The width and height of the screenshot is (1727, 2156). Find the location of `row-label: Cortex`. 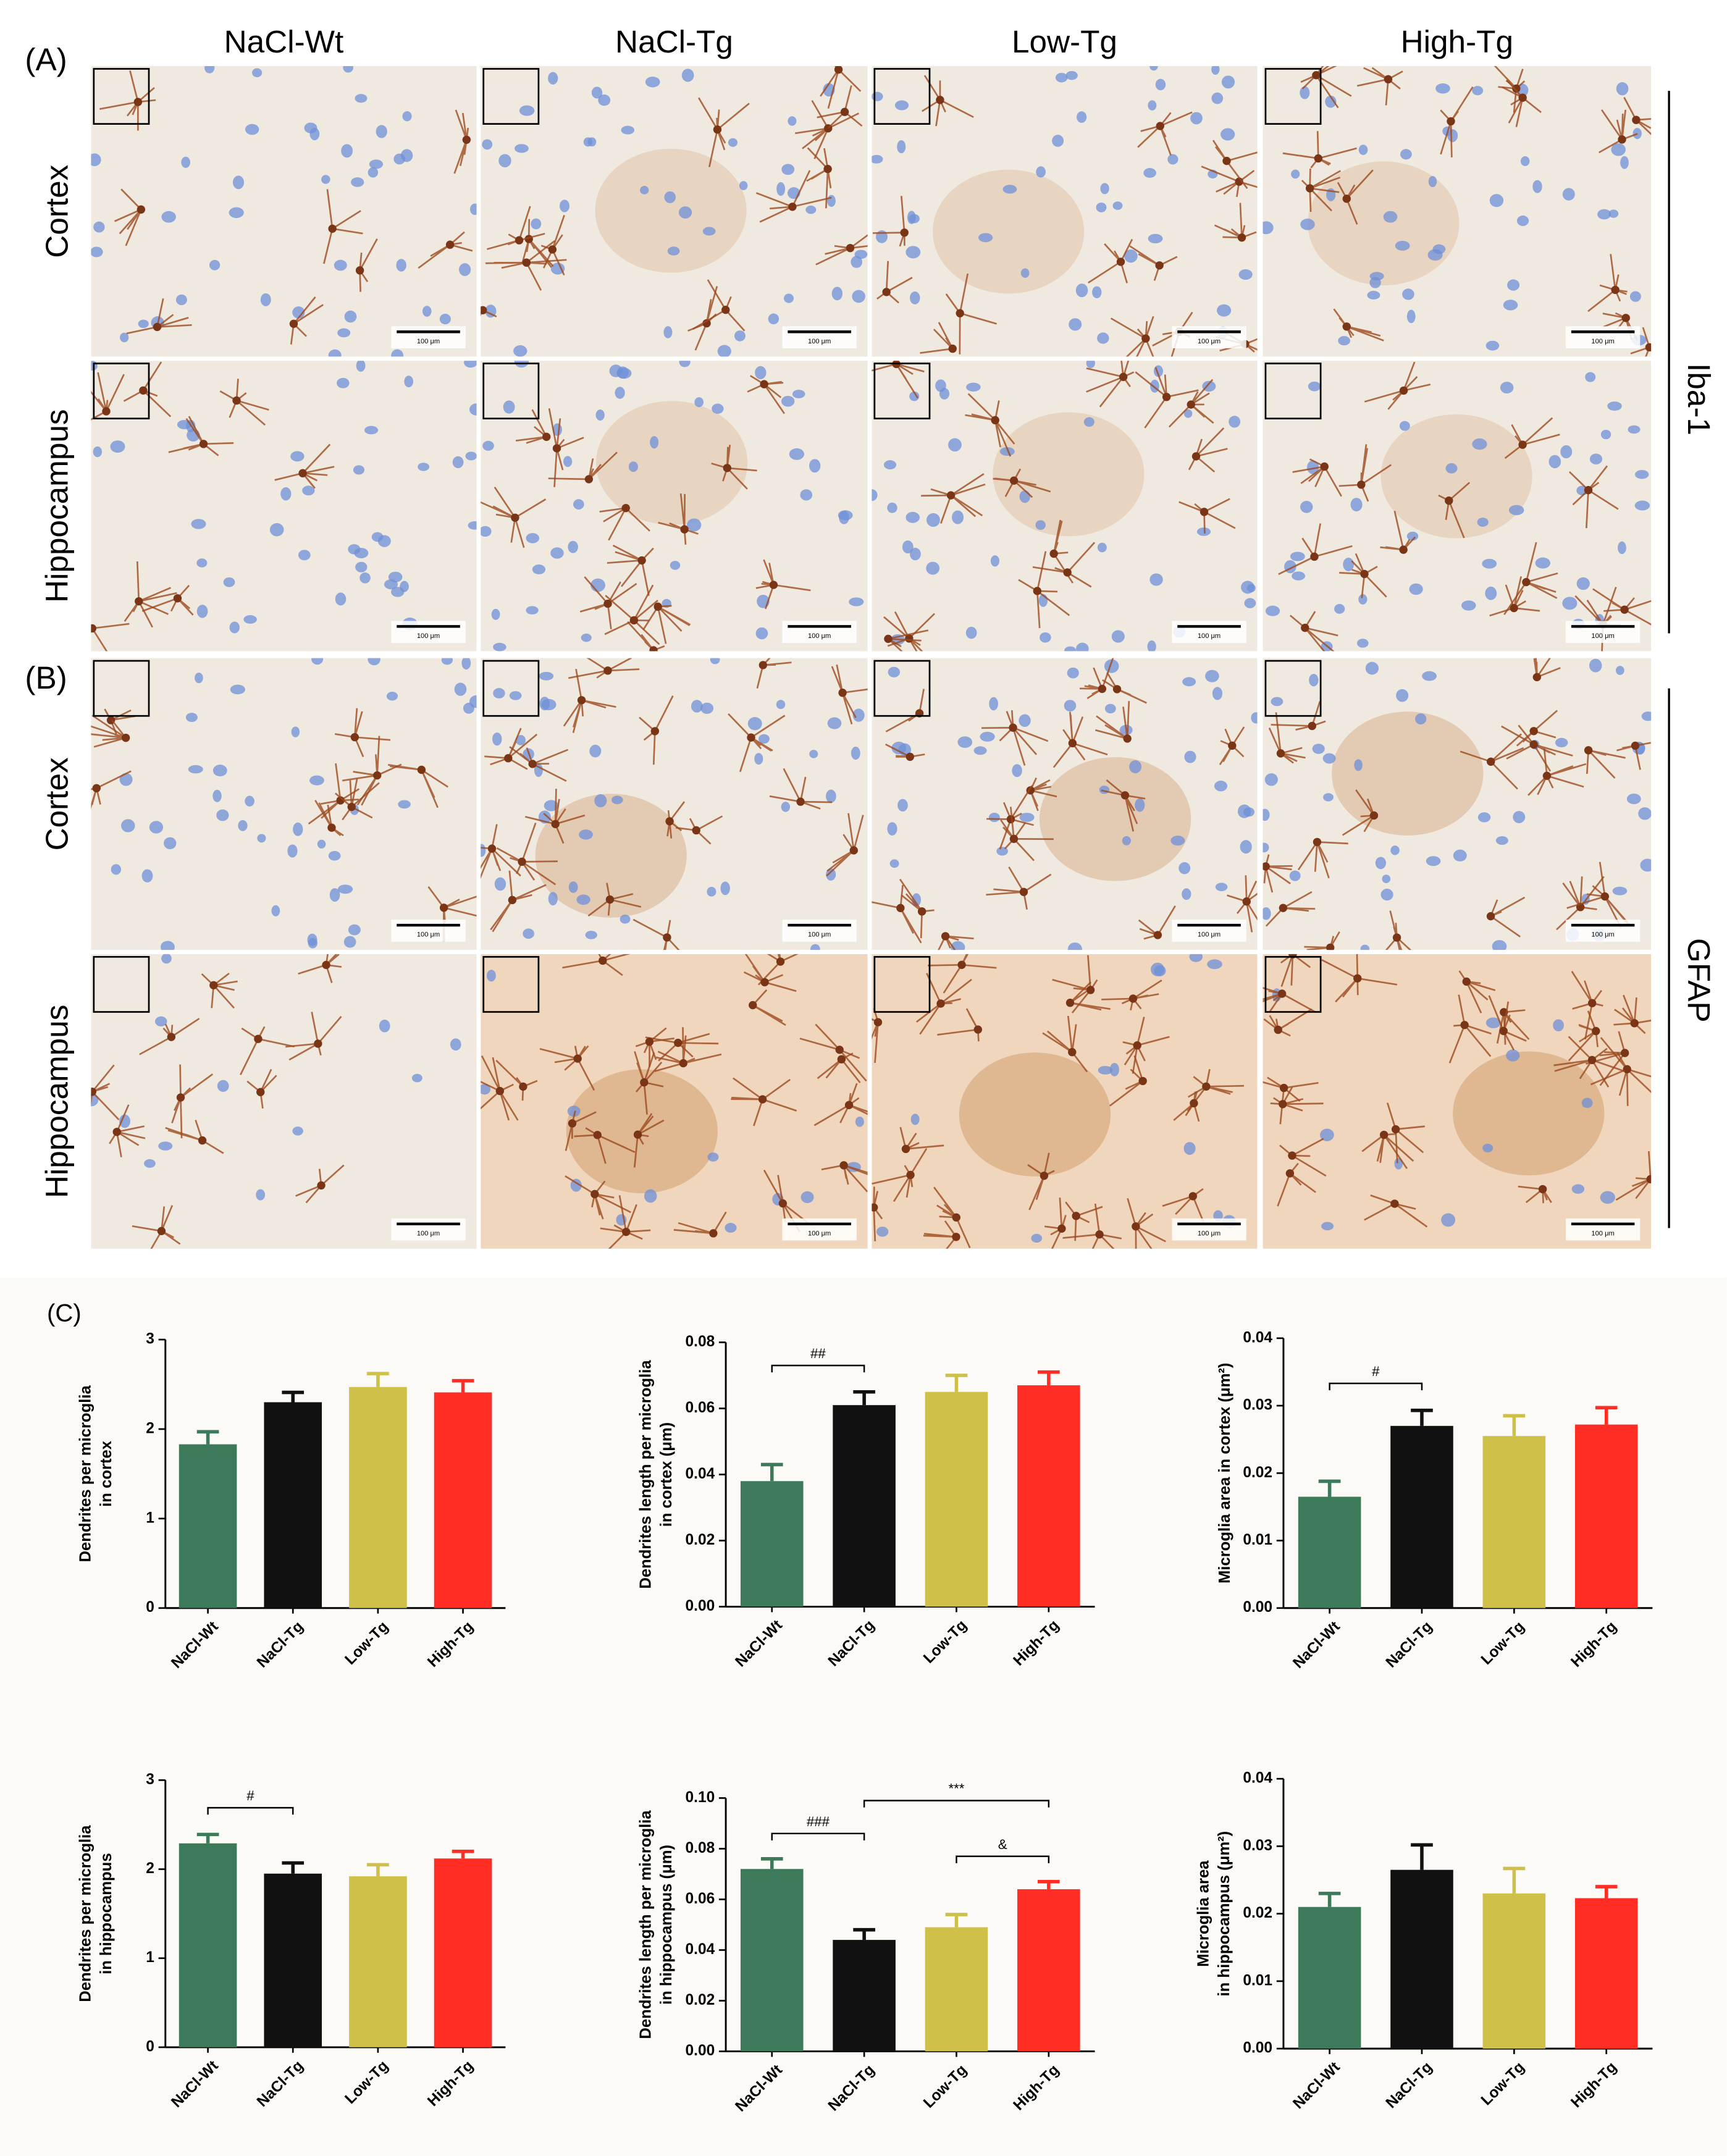

row-label: Cortex is located at coordinates (57, 211).